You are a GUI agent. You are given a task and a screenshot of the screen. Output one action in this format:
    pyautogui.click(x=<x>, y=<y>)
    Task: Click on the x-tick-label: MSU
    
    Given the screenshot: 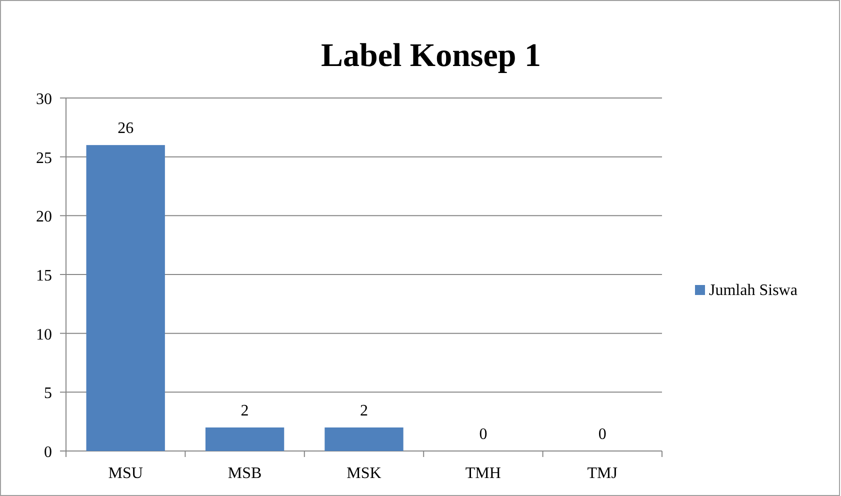 What is the action you would take?
    pyautogui.click(x=126, y=473)
    